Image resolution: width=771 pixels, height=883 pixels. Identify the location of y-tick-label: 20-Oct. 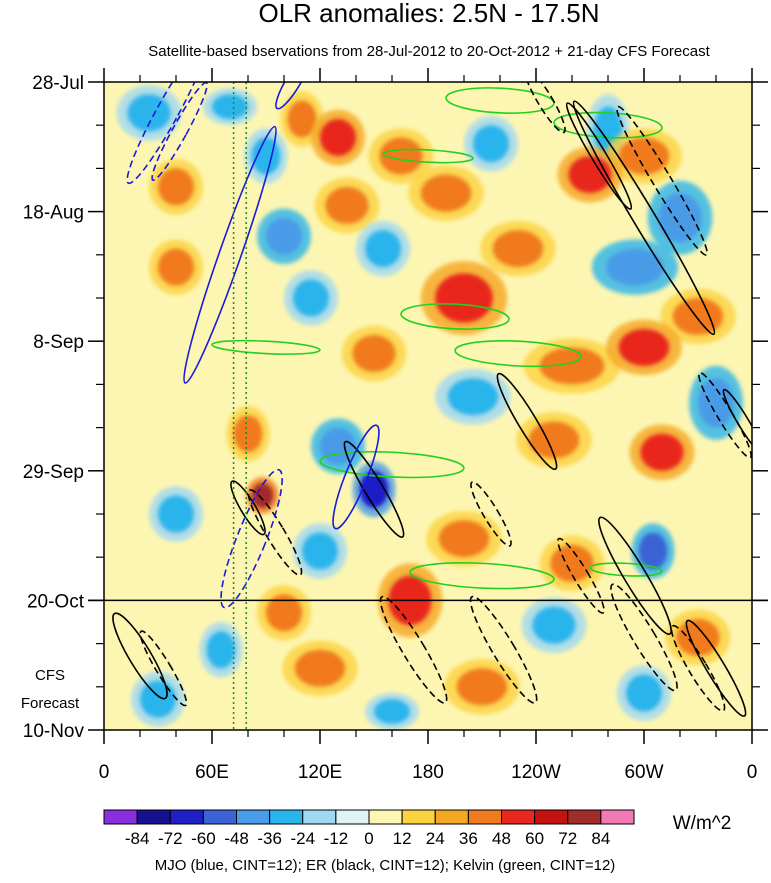
(56, 601).